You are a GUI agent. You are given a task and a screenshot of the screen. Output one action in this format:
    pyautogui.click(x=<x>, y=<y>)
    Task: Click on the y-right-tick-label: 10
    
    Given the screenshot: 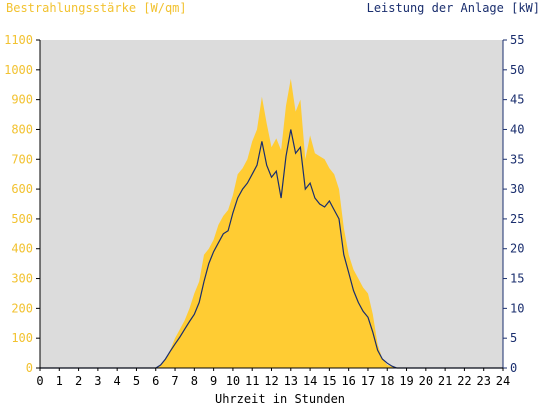 What is the action you would take?
    pyautogui.click(x=517, y=308)
    